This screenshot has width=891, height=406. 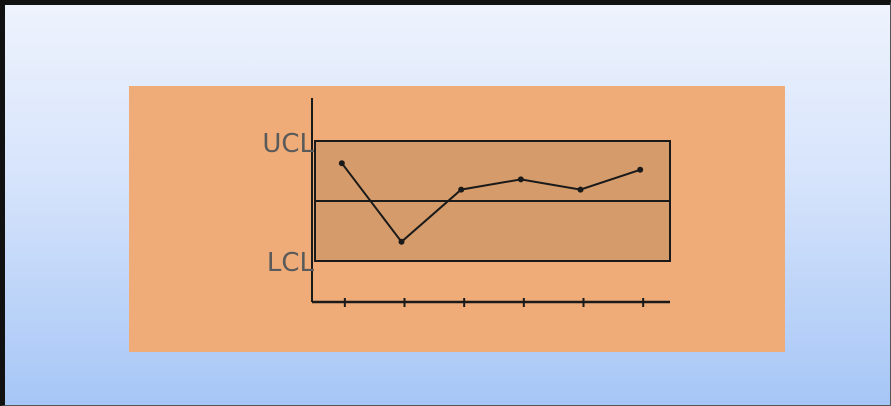 I want to click on ucl-label: UCL, so click(x=288, y=144).